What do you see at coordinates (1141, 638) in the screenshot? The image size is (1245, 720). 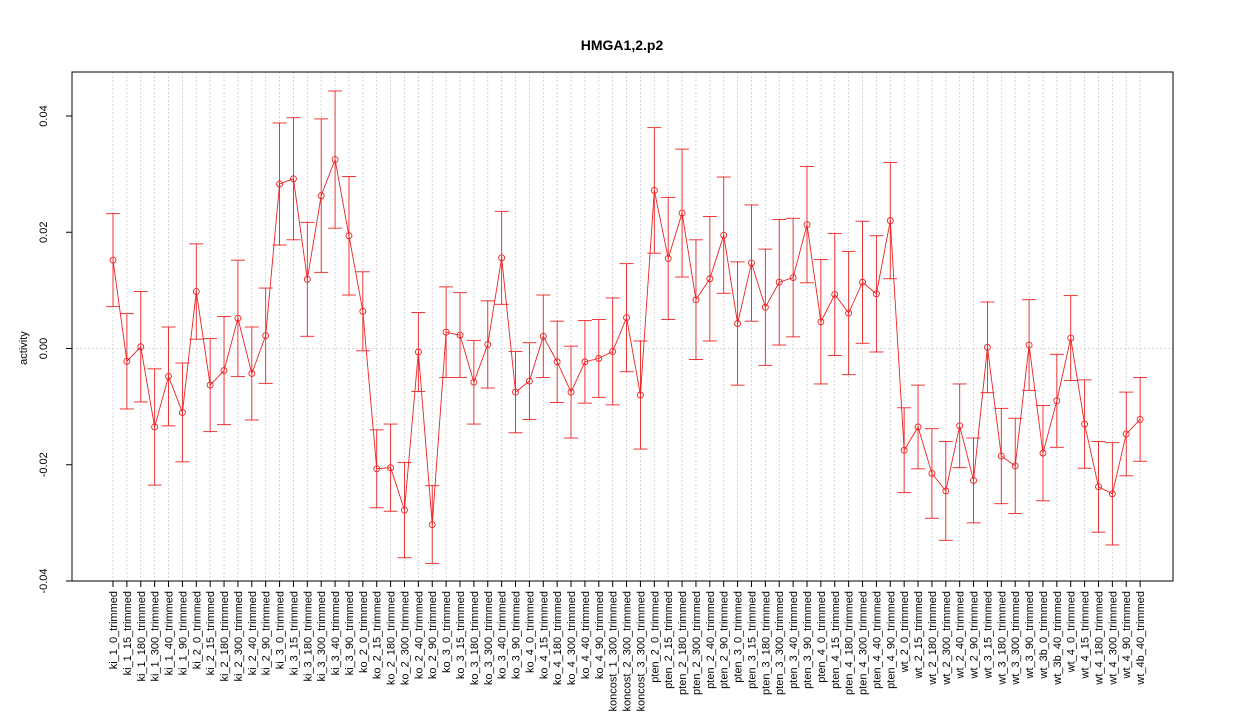 I see `x-tick-label: wt_4b_40_trimmed` at bounding box center [1141, 638].